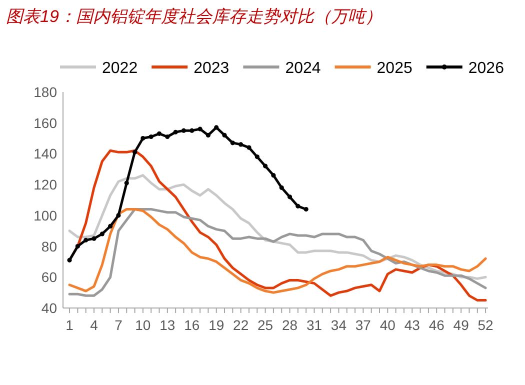 The height and width of the screenshot is (385, 525). What do you see at coordinates (290, 325) in the screenshot?
I see `x-tick-label: 28` at bounding box center [290, 325].